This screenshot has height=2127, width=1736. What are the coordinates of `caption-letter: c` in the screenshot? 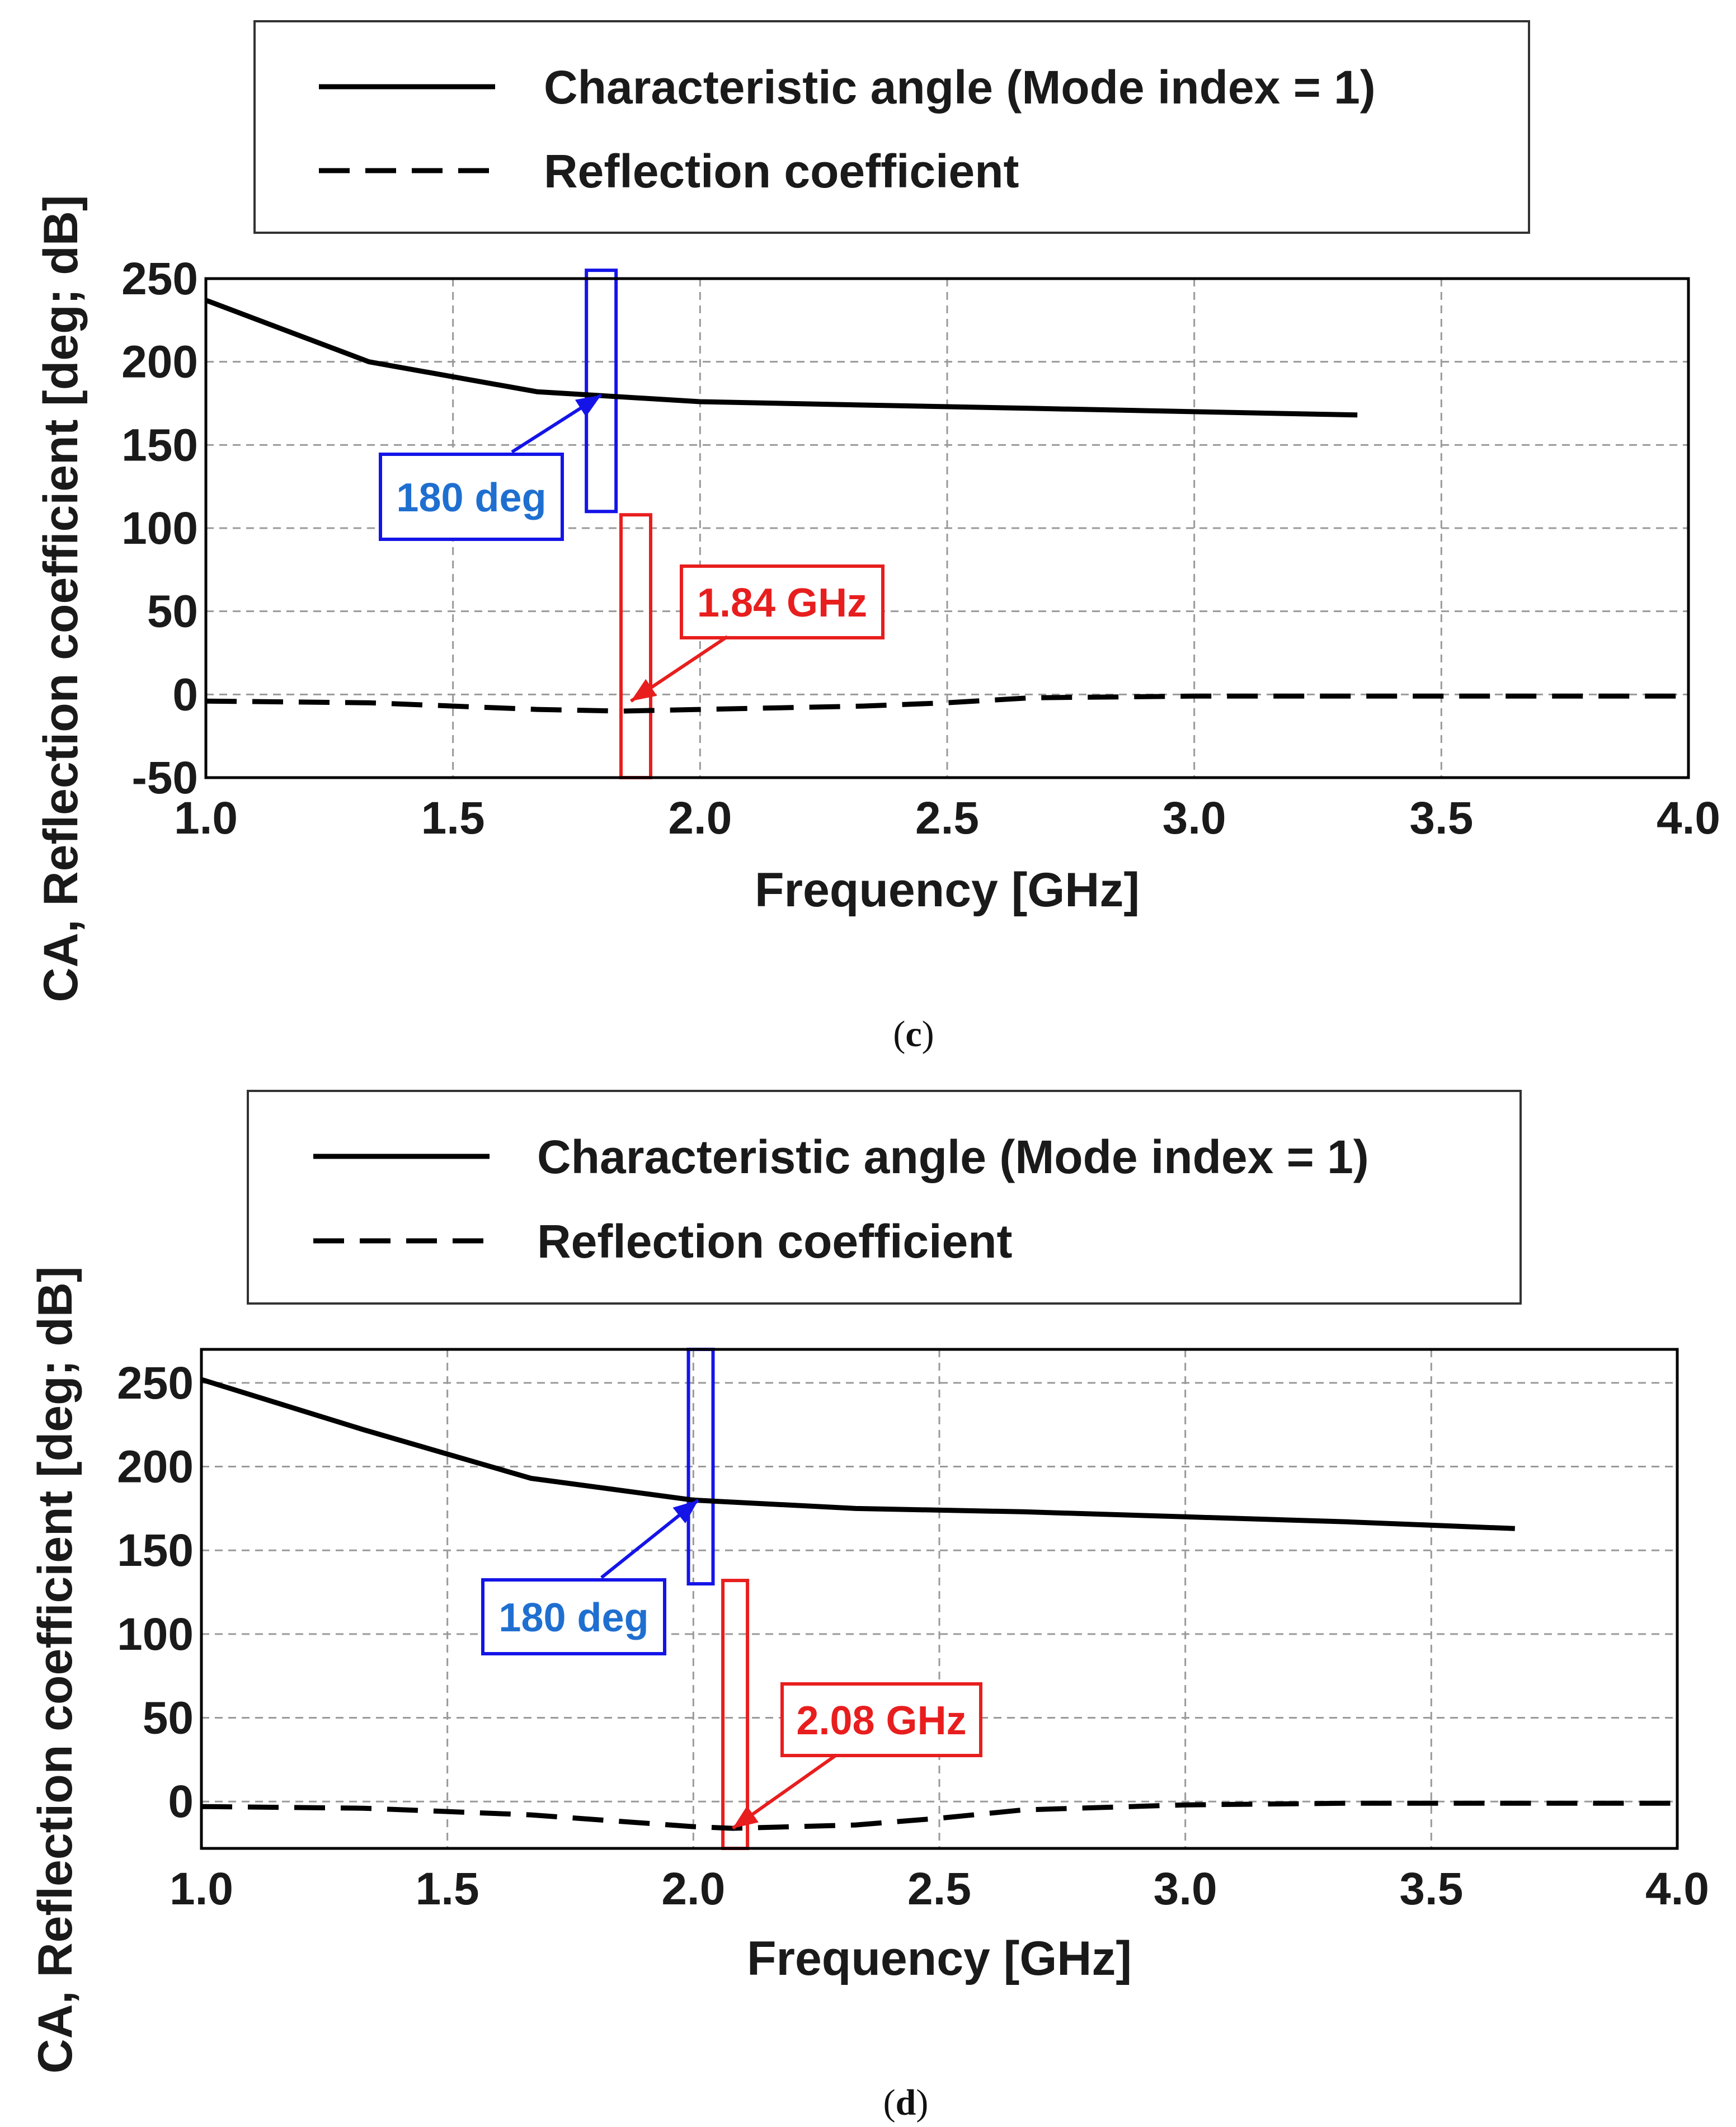 It's located at (913, 1034).